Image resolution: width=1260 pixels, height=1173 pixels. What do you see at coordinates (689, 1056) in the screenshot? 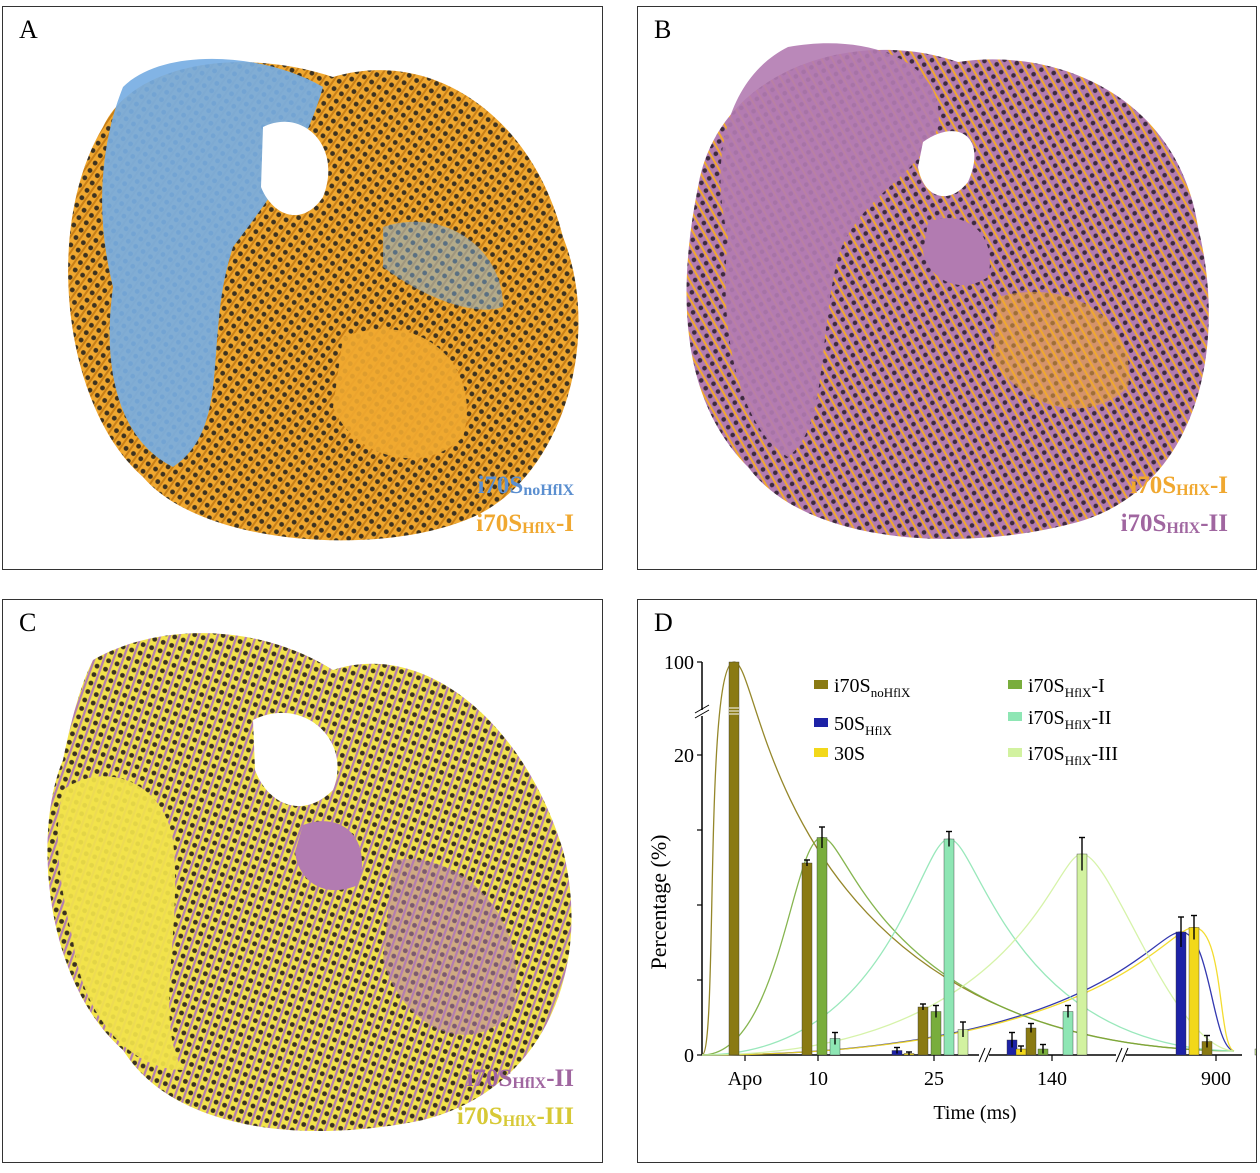
I see `y-tick-label: 0` at bounding box center [689, 1056].